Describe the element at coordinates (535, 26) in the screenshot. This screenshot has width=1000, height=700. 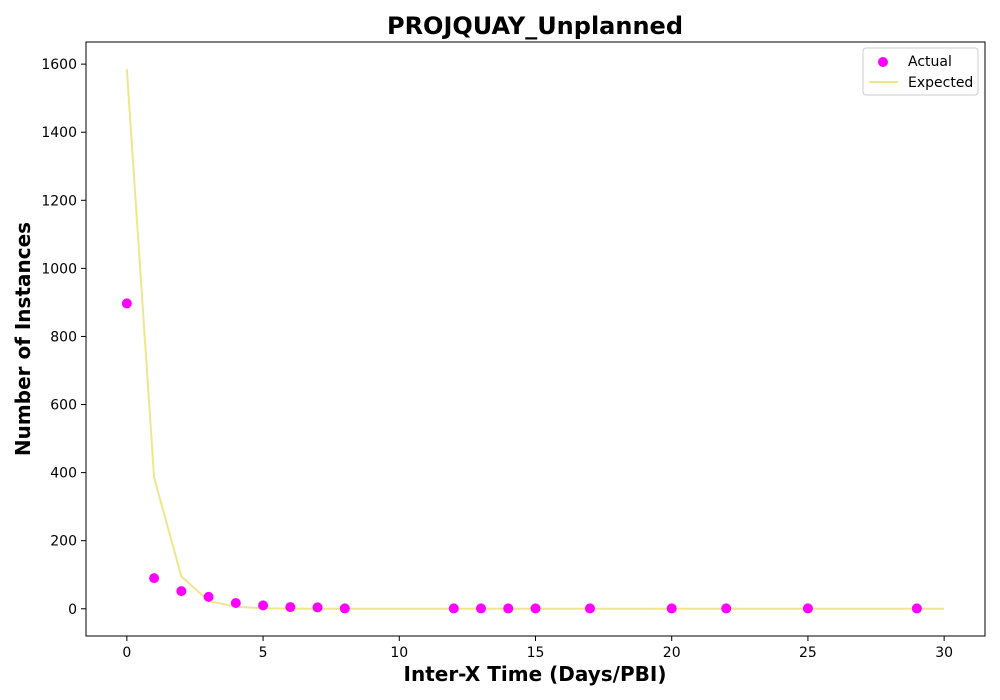
I see `chart-title: PROJQUAY_Unplanned` at that location.